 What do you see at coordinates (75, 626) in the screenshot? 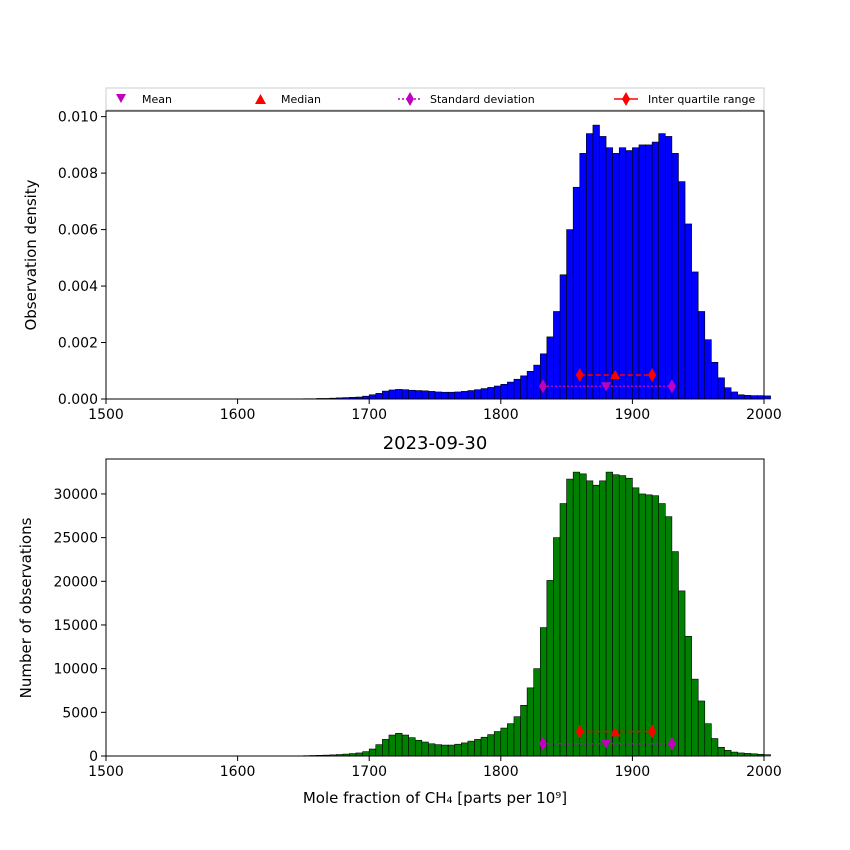
I see `y-tick-label: 15000` at bounding box center [75, 626].